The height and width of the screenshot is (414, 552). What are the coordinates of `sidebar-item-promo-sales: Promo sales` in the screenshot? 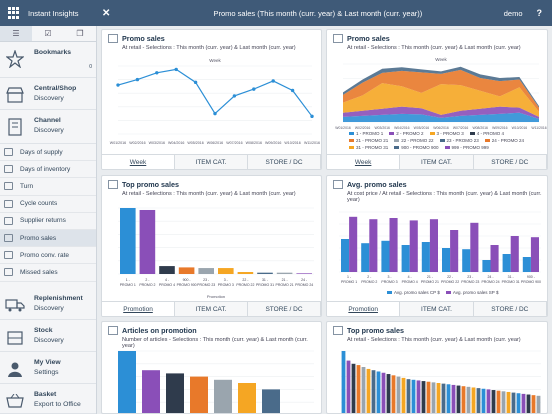 It's located at (48, 238).